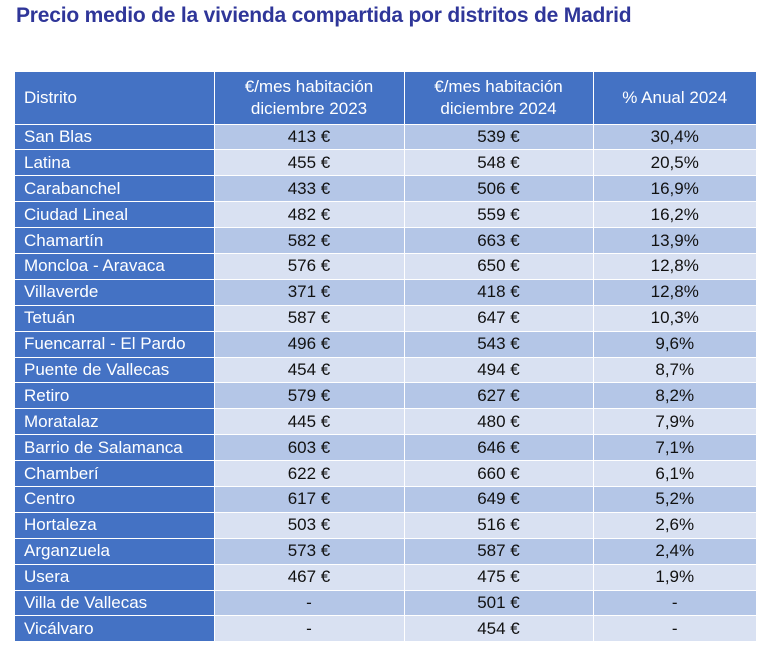  Describe the element at coordinates (309, 422) in the screenshot. I see `price-2023-cell: 445 €` at that location.